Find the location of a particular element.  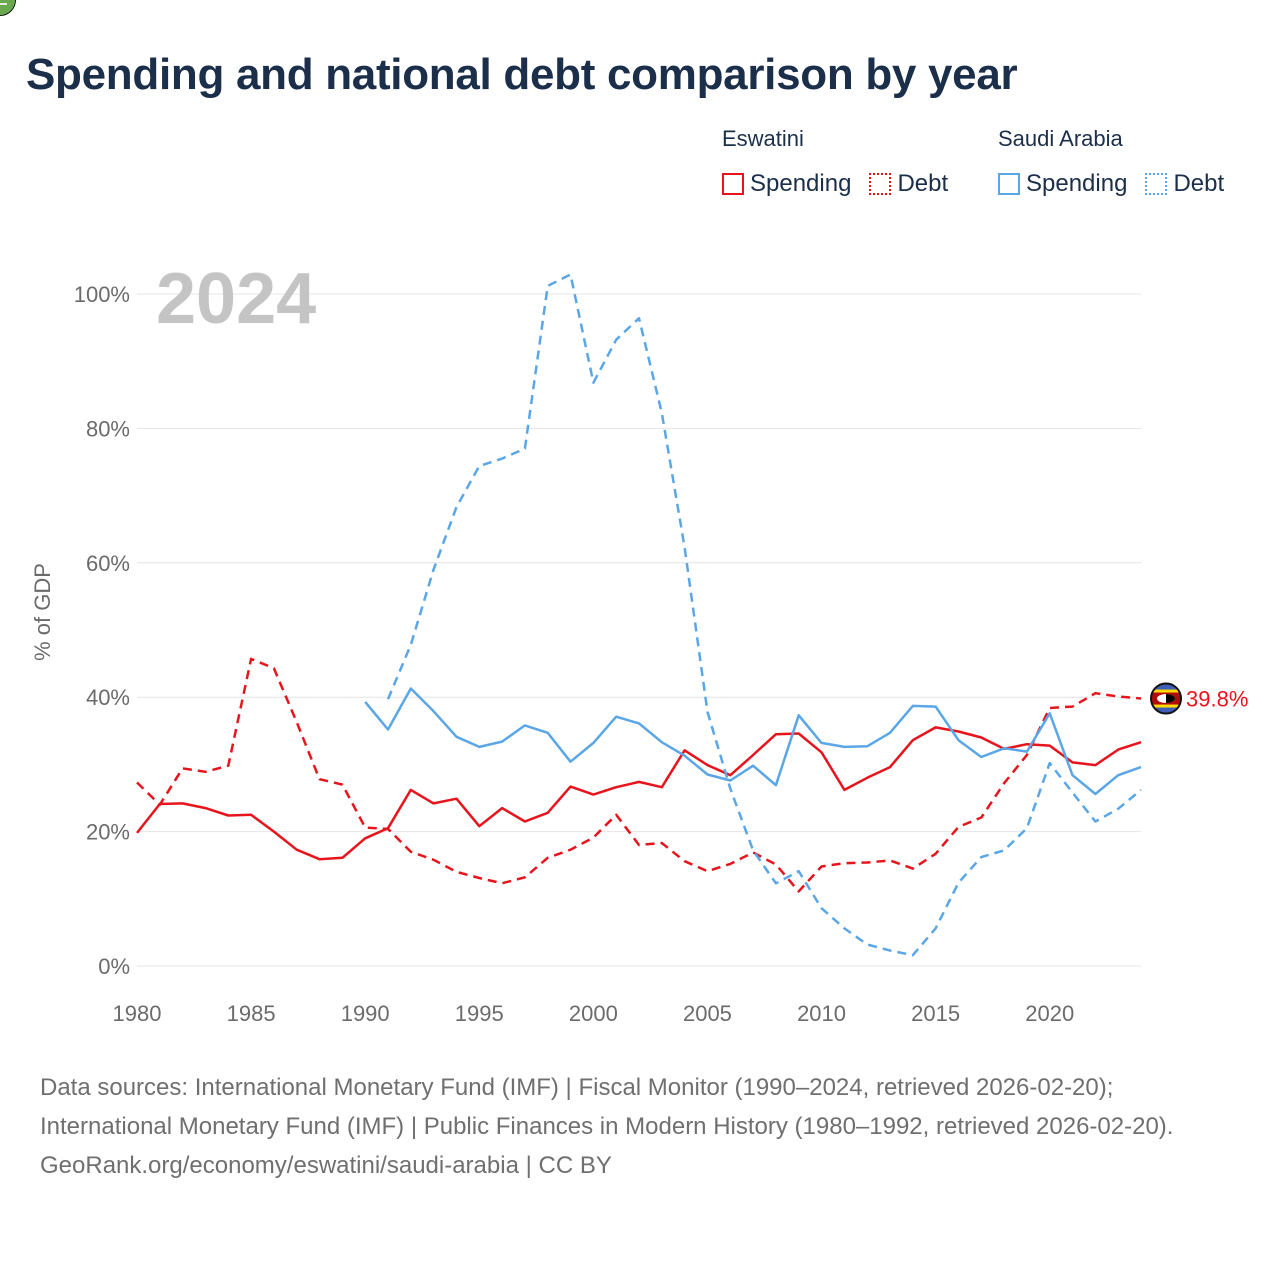

x-tick-label: 2010 is located at coordinates (821, 1013).